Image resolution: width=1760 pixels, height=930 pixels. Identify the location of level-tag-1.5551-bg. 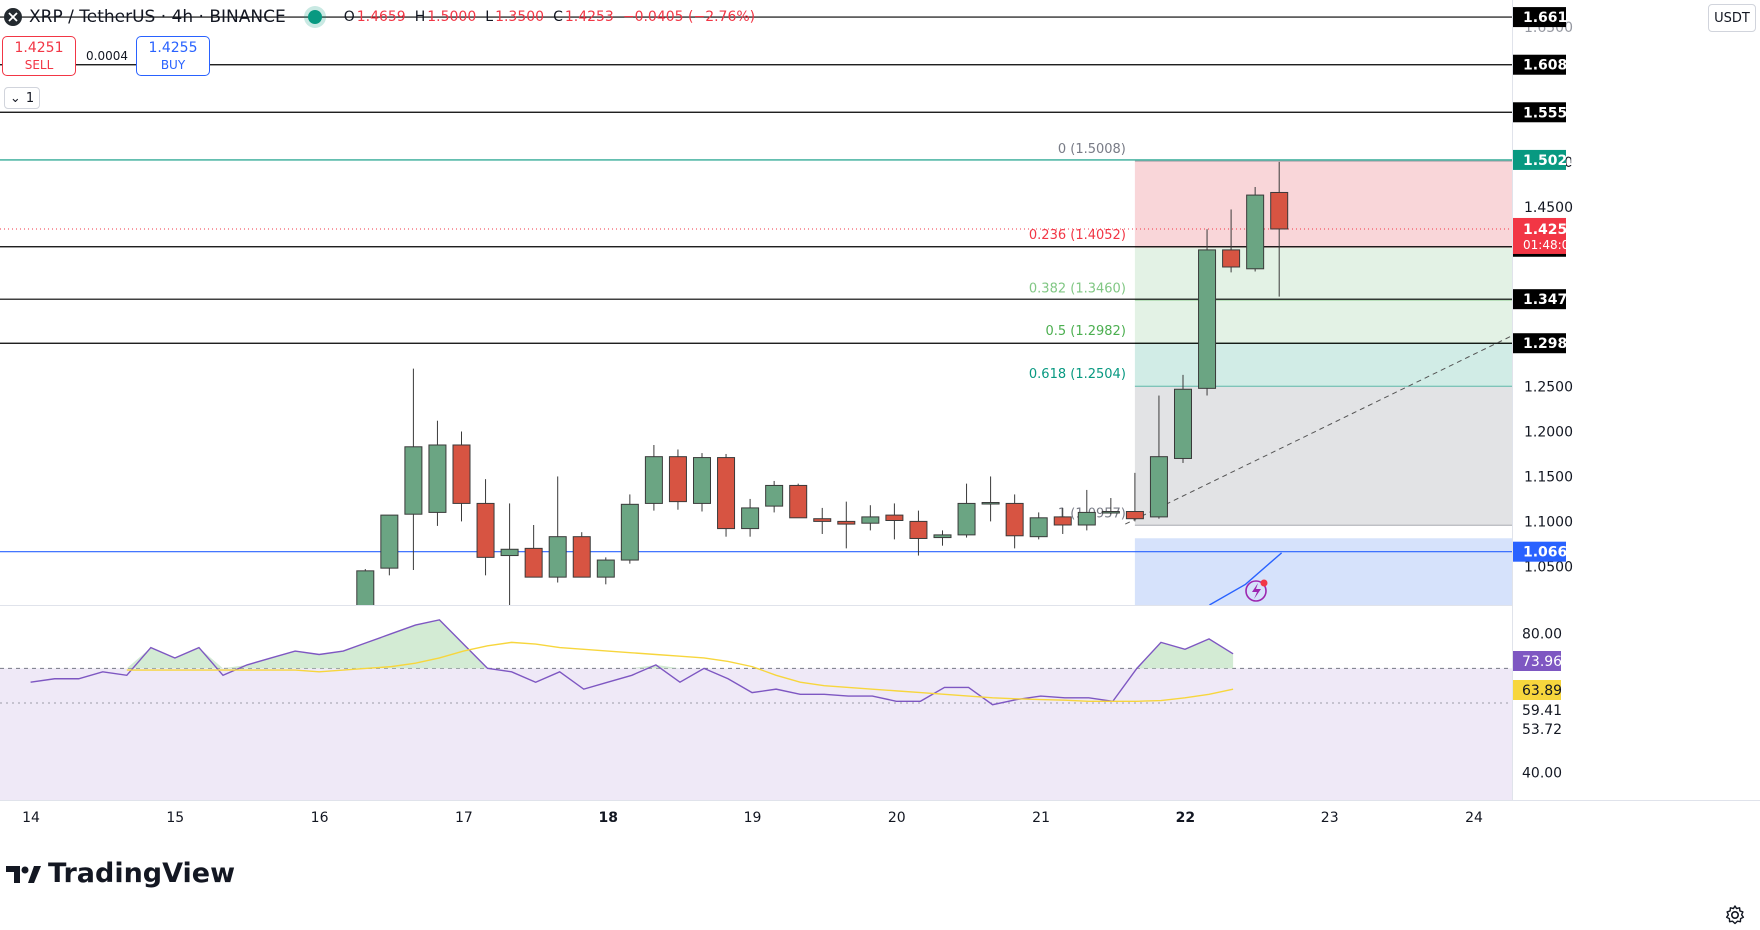
(1539, 112).